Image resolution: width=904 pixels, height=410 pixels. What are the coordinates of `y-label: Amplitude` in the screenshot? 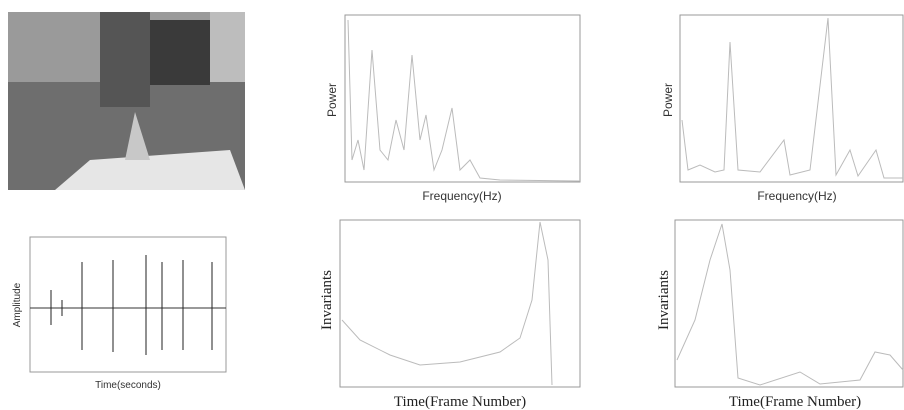 It's located at (17, 304).